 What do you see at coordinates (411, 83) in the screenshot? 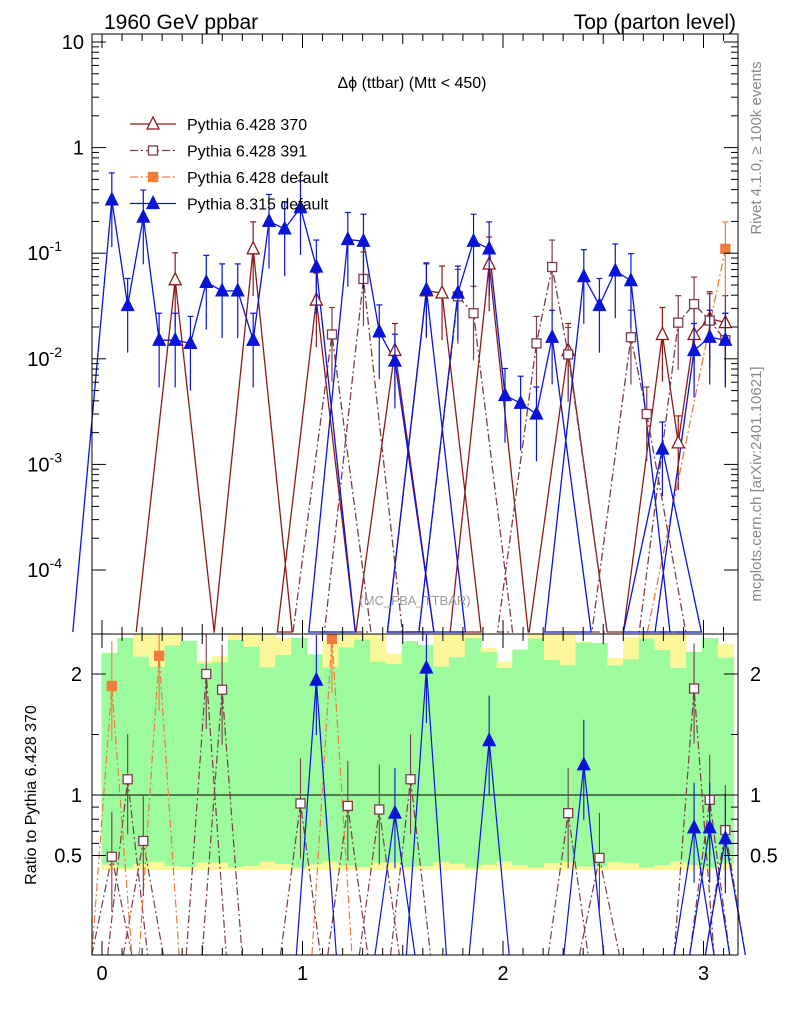
I see `chart-title: Δϕ (ttbar) (Mtt < 450)` at bounding box center [411, 83].